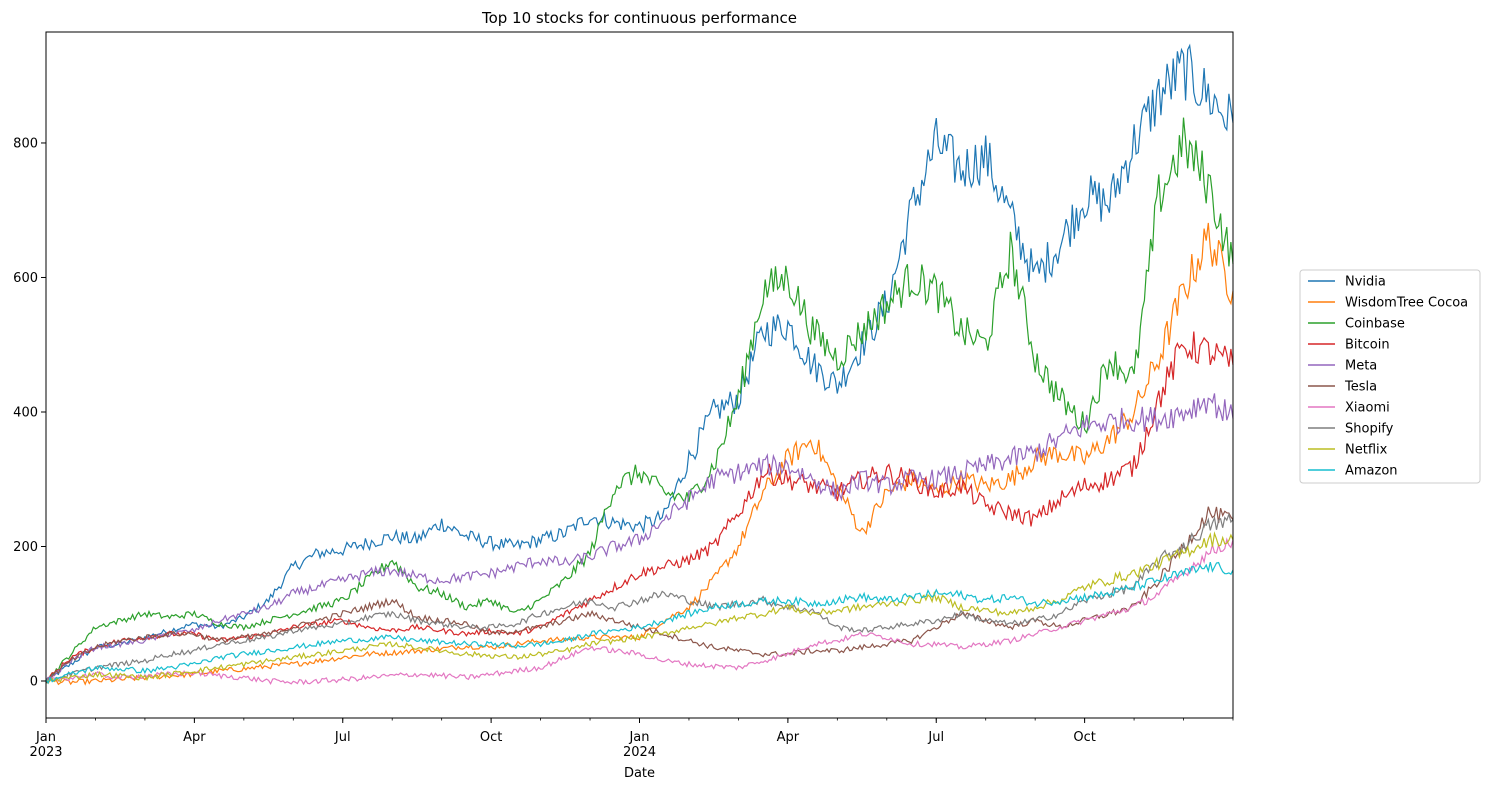 This screenshot has width=1491, height=790. What do you see at coordinates (34, 682) in the screenshot?
I see `y-tick-label: 0` at bounding box center [34, 682].